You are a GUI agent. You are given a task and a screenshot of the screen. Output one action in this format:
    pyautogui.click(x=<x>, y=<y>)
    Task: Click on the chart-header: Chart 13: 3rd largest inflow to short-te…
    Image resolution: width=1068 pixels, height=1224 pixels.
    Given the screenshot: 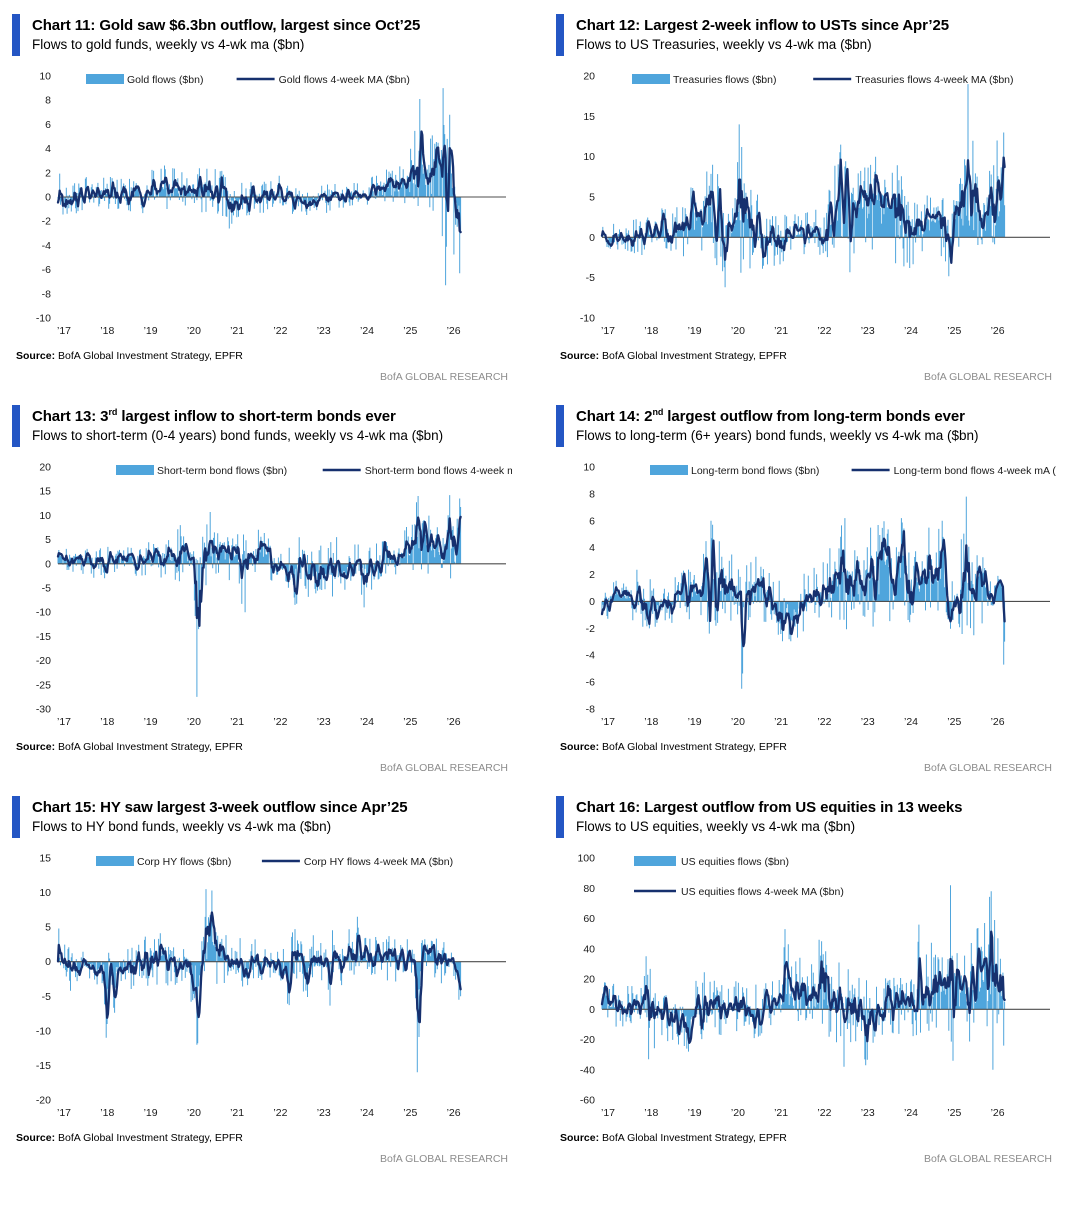 What is the action you would take?
    pyautogui.click(x=262, y=426)
    